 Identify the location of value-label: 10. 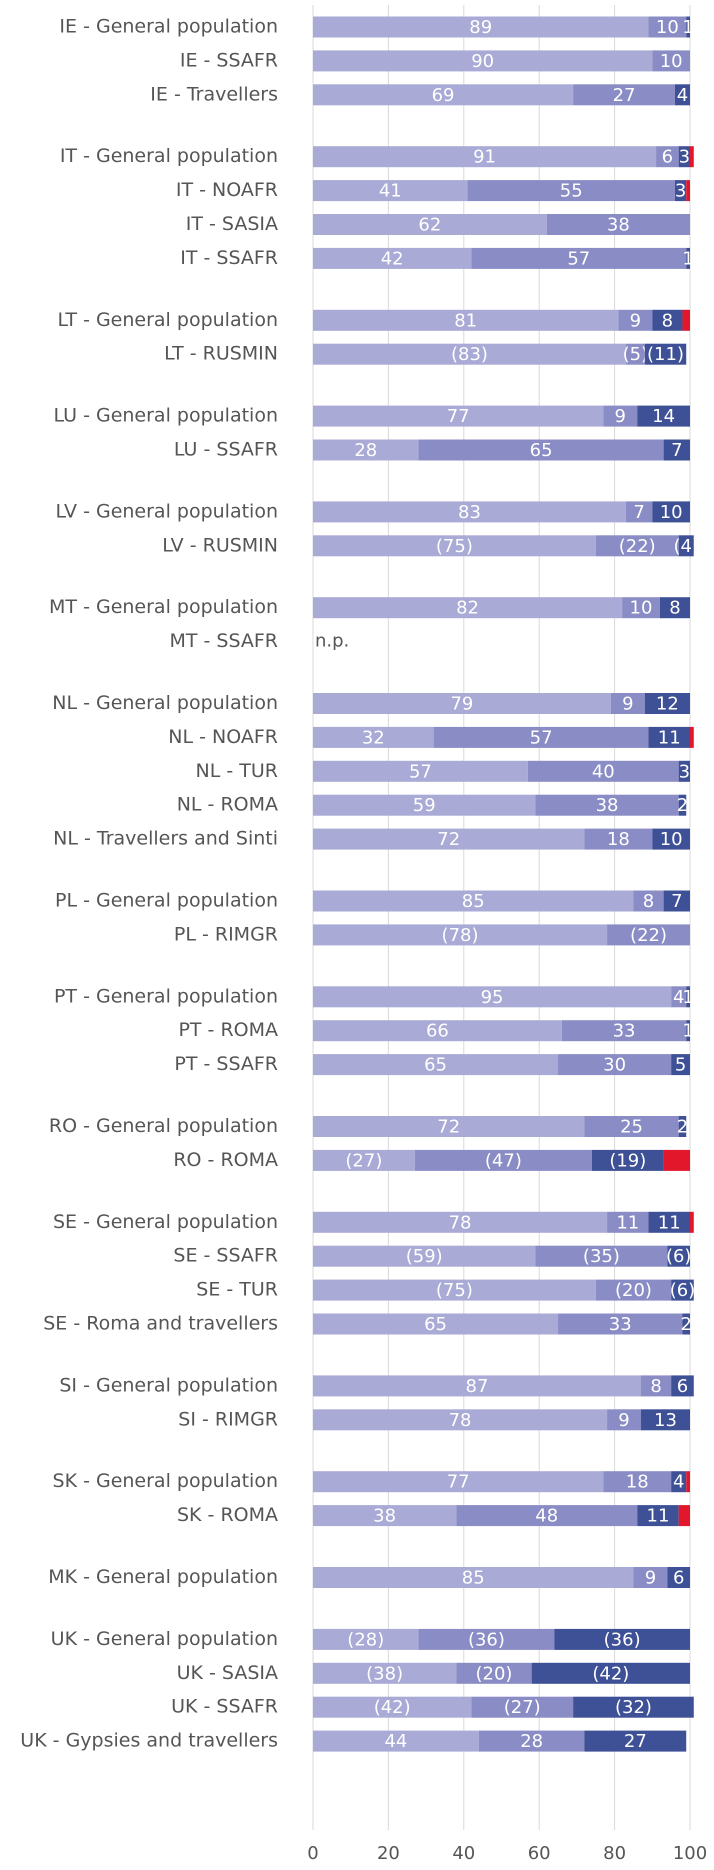
(667, 27).